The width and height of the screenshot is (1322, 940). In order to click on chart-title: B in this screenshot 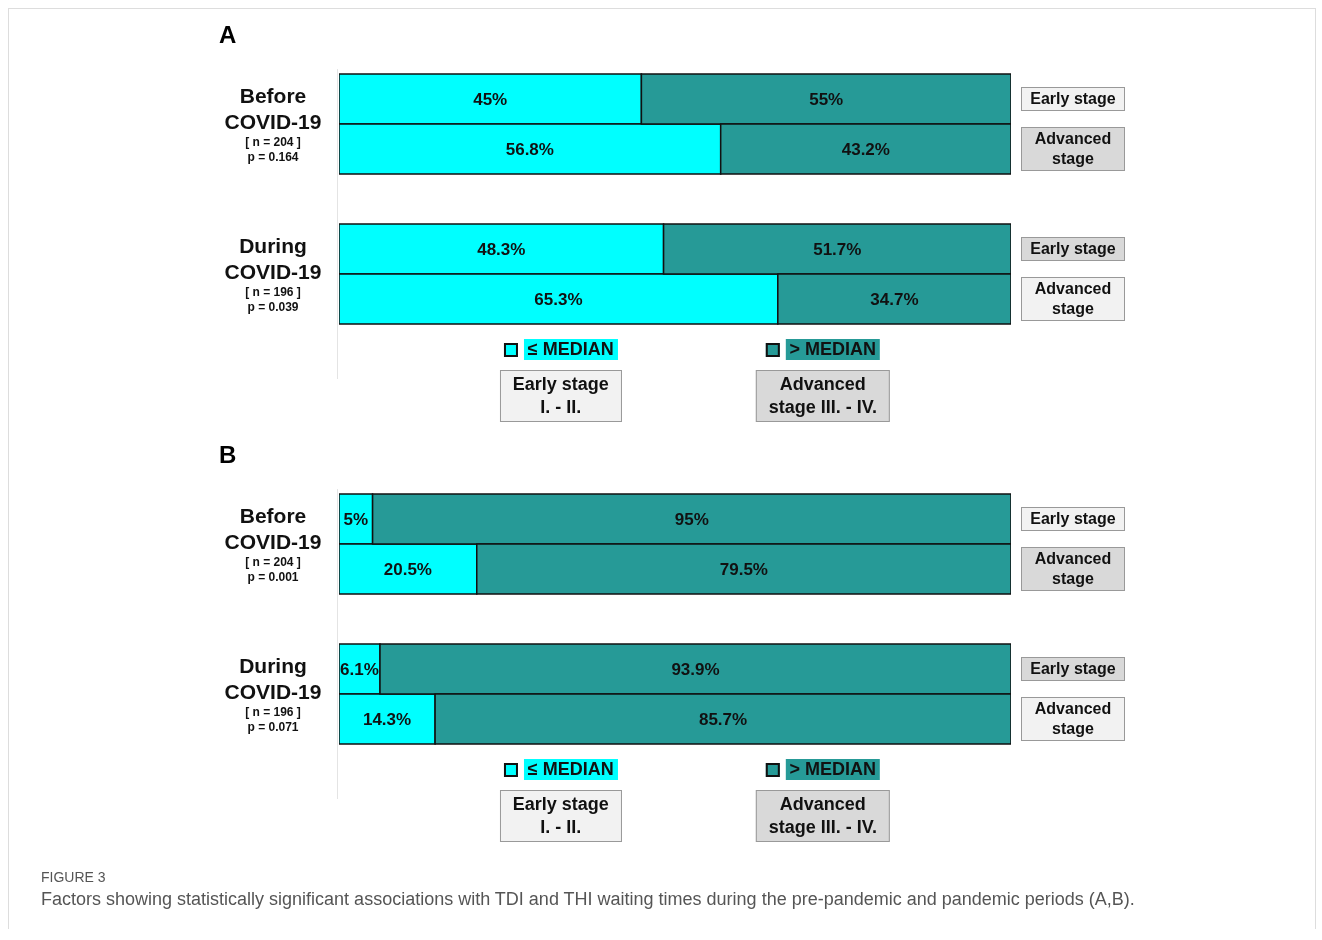, I will do `click(228, 455)`.